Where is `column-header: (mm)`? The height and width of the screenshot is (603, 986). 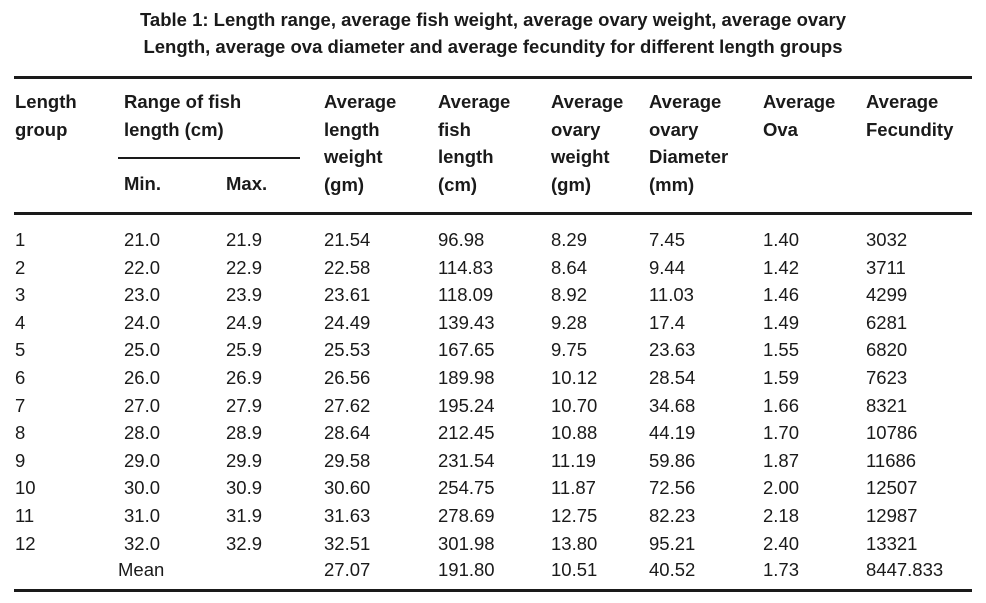 column-header: (mm) is located at coordinates (672, 184).